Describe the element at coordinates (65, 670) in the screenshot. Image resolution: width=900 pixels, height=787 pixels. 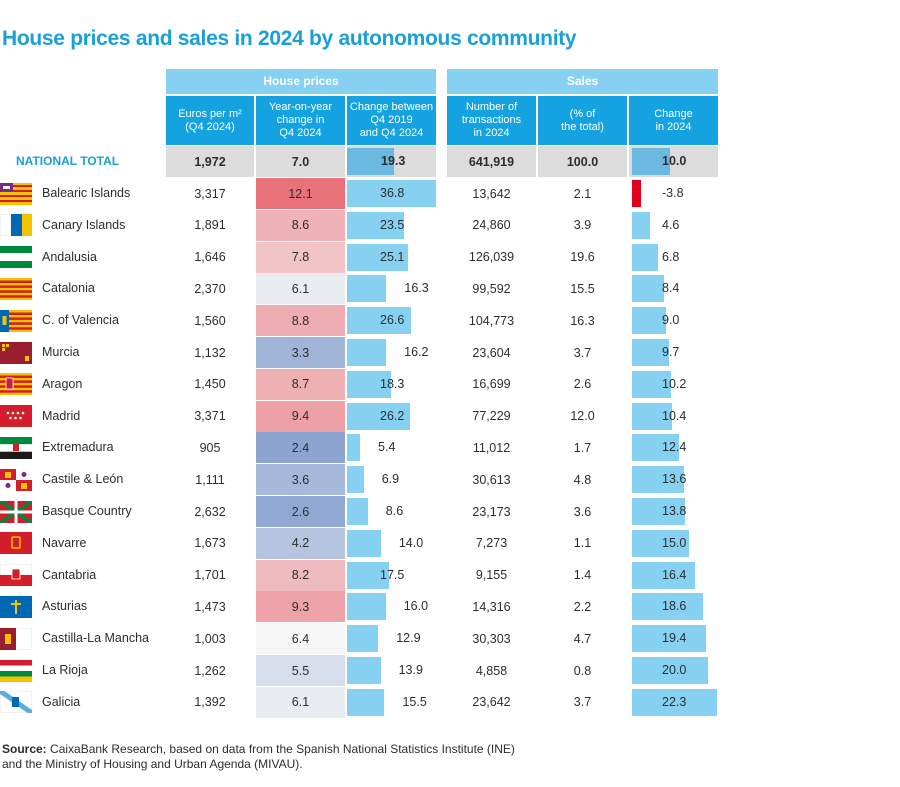
I see `row-name-la-rioja: La Rioja` at that location.